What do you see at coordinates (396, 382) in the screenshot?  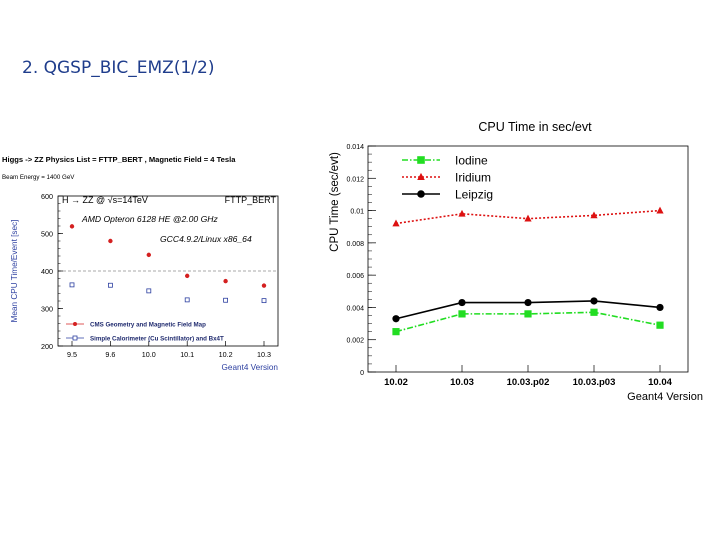 I see `right-x-tick-label: 10.02` at bounding box center [396, 382].